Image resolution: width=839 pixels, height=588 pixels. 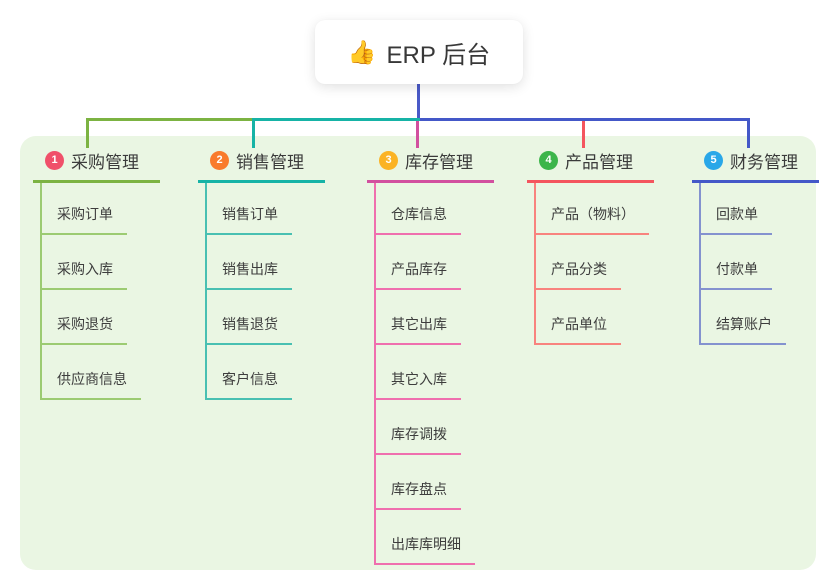 What do you see at coordinates (578, 274) in the screenshot?
I see `tree-item-label: 产品分类` at bounding box center [578, 274].